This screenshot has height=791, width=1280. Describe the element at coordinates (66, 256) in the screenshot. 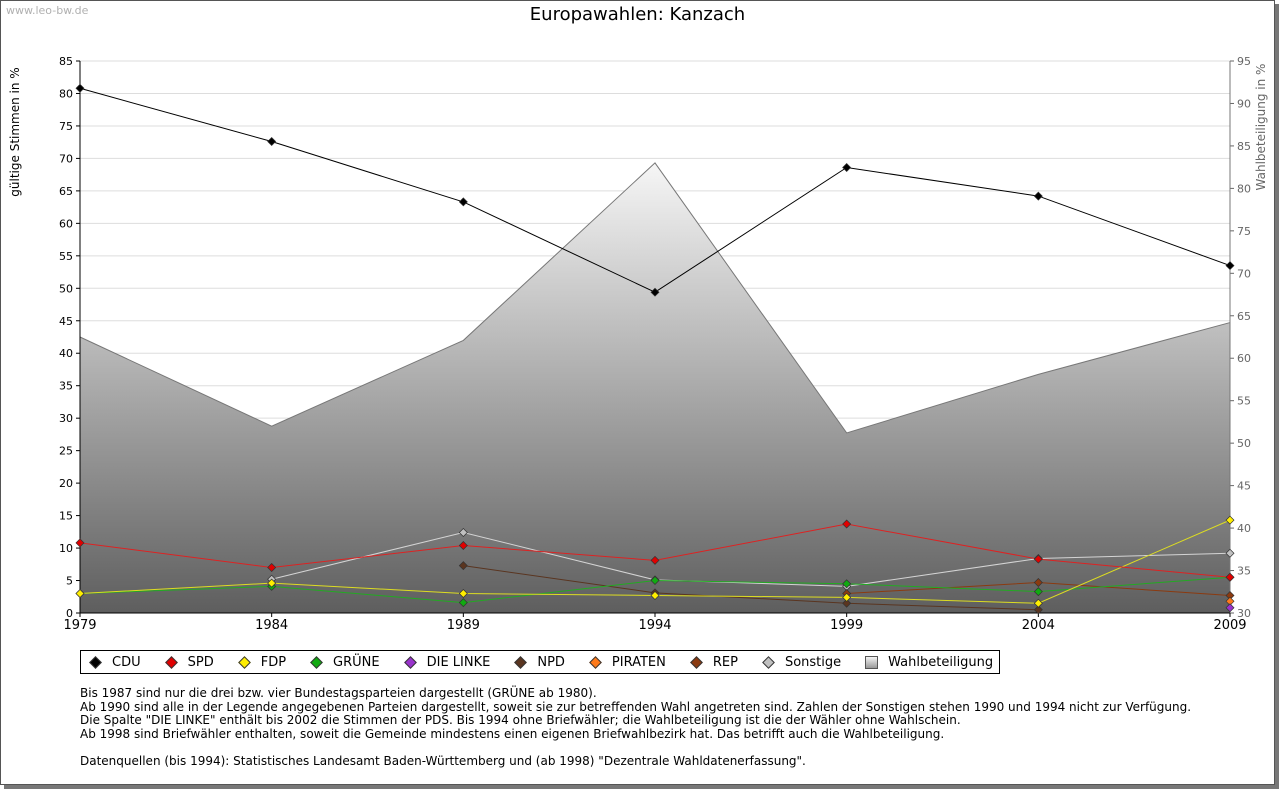

I see `y-tick-label: 55` at that location.